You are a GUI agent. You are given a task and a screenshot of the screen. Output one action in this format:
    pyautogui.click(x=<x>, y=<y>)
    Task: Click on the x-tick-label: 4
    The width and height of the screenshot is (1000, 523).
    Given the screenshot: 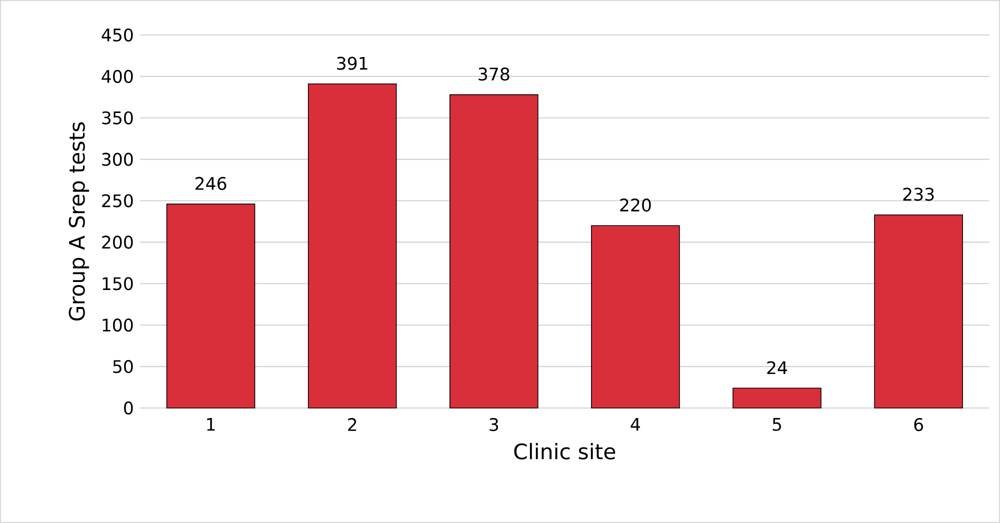 What is the action you would take?
    pyautogui.click(x=635, y=424)
    